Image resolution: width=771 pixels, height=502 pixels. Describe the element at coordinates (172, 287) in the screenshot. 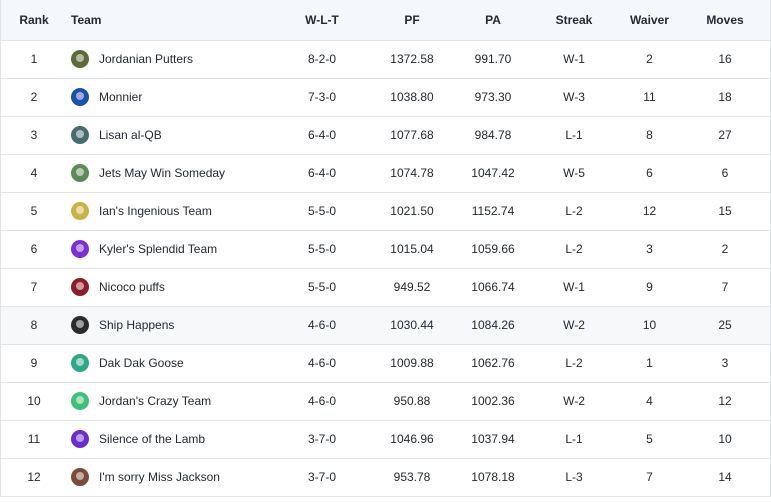

I see `team-cell: Nicoco puffs` at that location.